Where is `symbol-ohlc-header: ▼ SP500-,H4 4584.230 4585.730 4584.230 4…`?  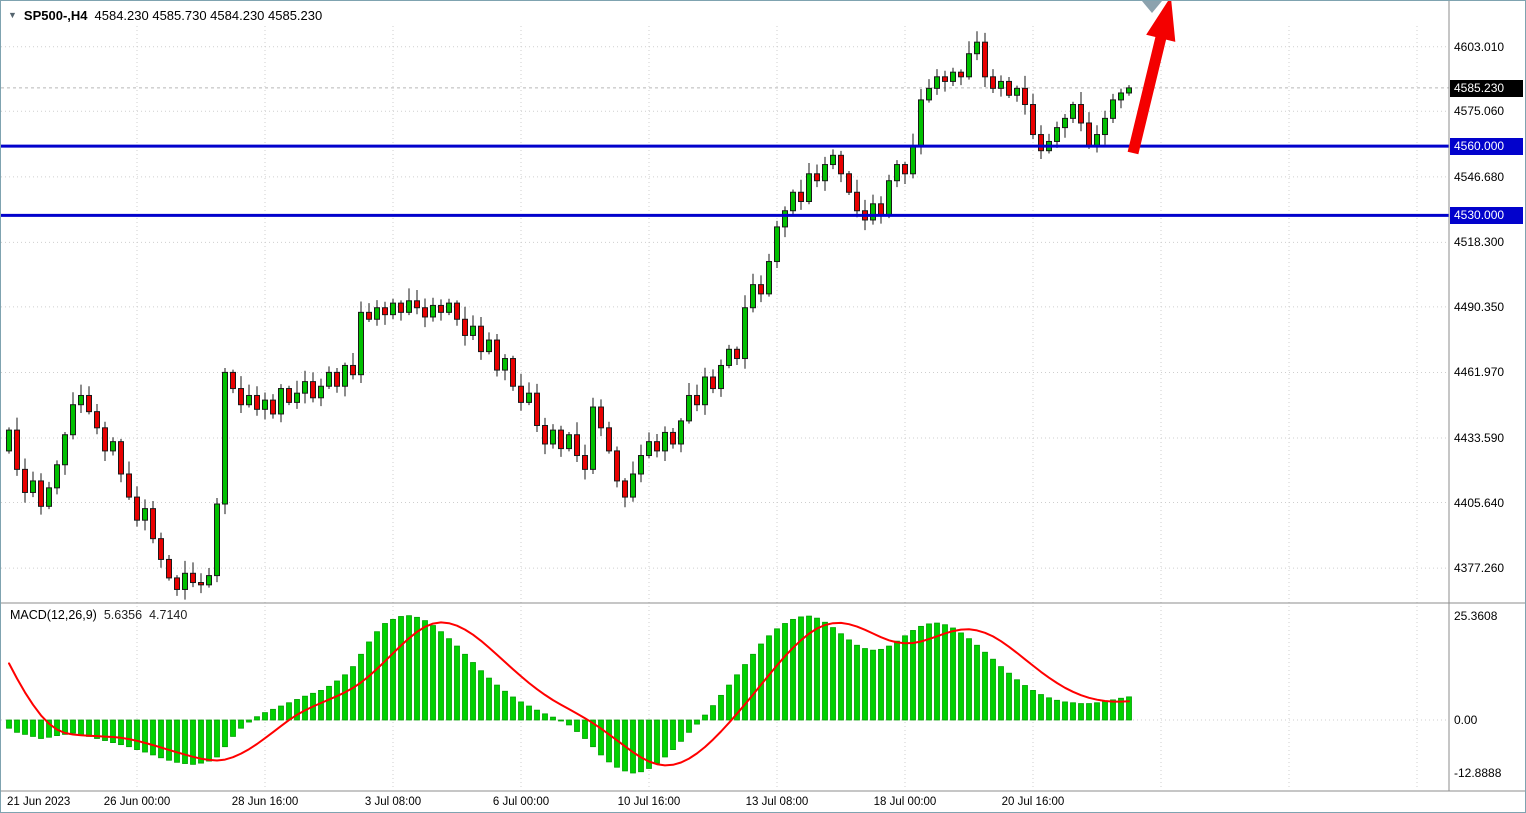 symbol-ohlc-header: ▼ SP500-,H4 4584.230 4585.730 4584.230 4… is located at coordinates (165, 15).